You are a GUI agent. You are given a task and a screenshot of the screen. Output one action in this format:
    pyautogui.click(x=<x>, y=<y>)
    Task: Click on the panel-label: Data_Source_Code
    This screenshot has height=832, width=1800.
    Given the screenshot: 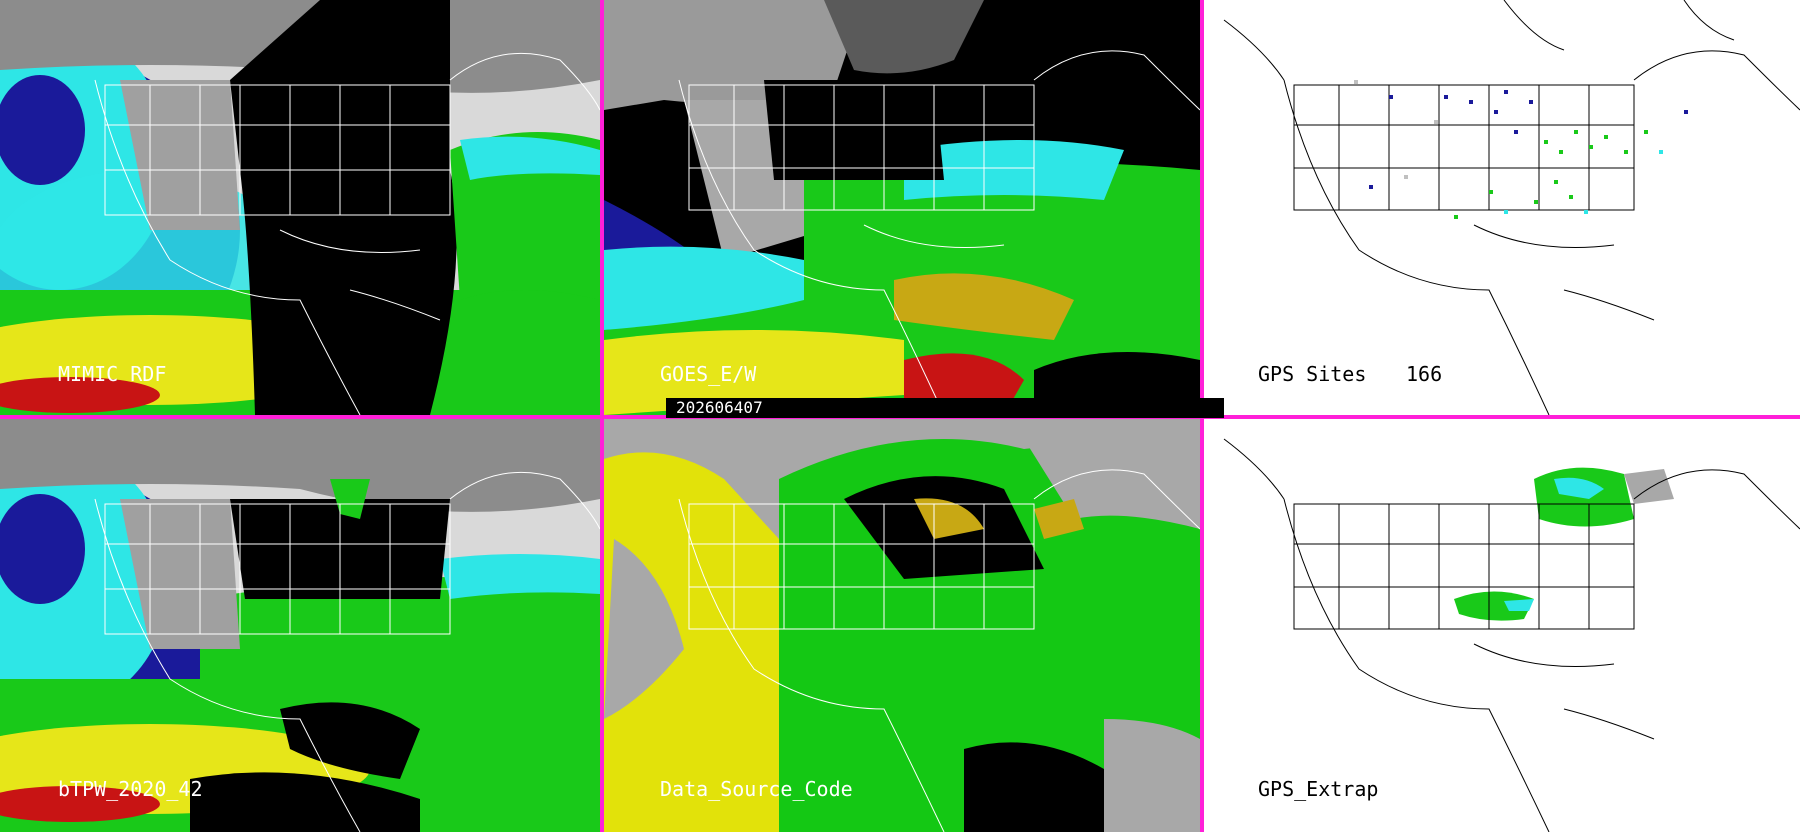 What is the action you would take?
    pyautogui.click(x=756, y=789)
    